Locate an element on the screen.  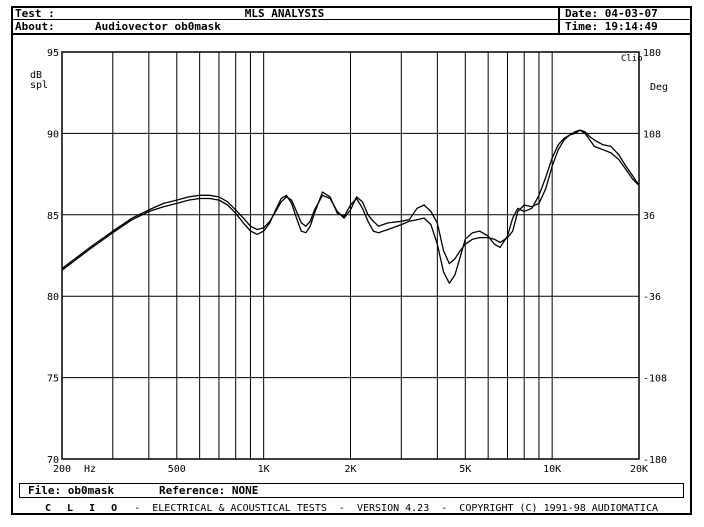
header-row-test: Test : MLS ANALYSIS Date: 04-03-07 is located at coordinates (351, 14).